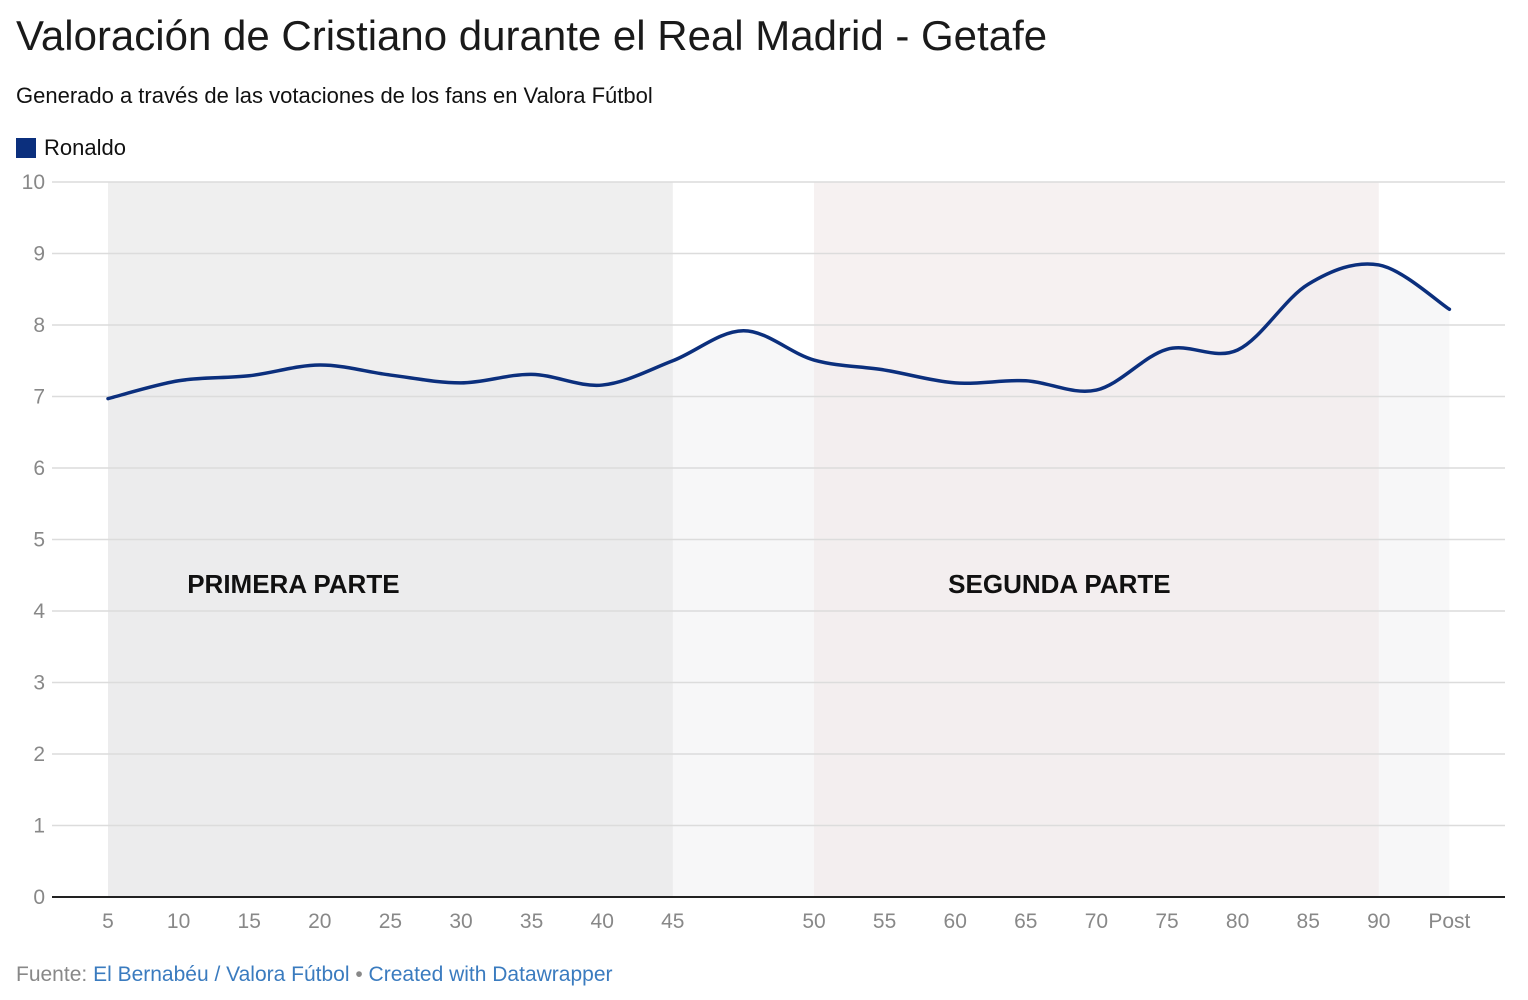  I want to click on source-link: El Bernabéu / Valora Fútbol, so click(221, 974).